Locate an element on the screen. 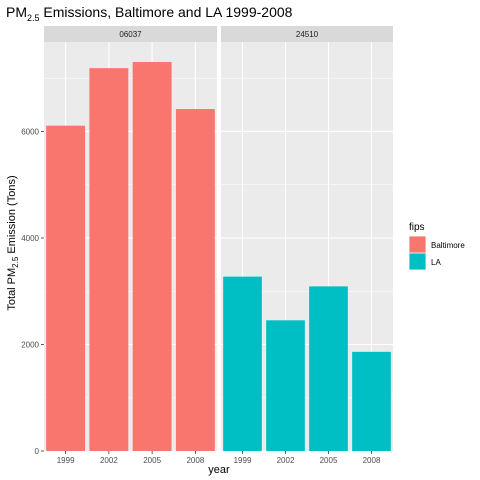 The height and width of the screenshot is (480, 480). legend-swatch-la is located at coordinates (417, 261).